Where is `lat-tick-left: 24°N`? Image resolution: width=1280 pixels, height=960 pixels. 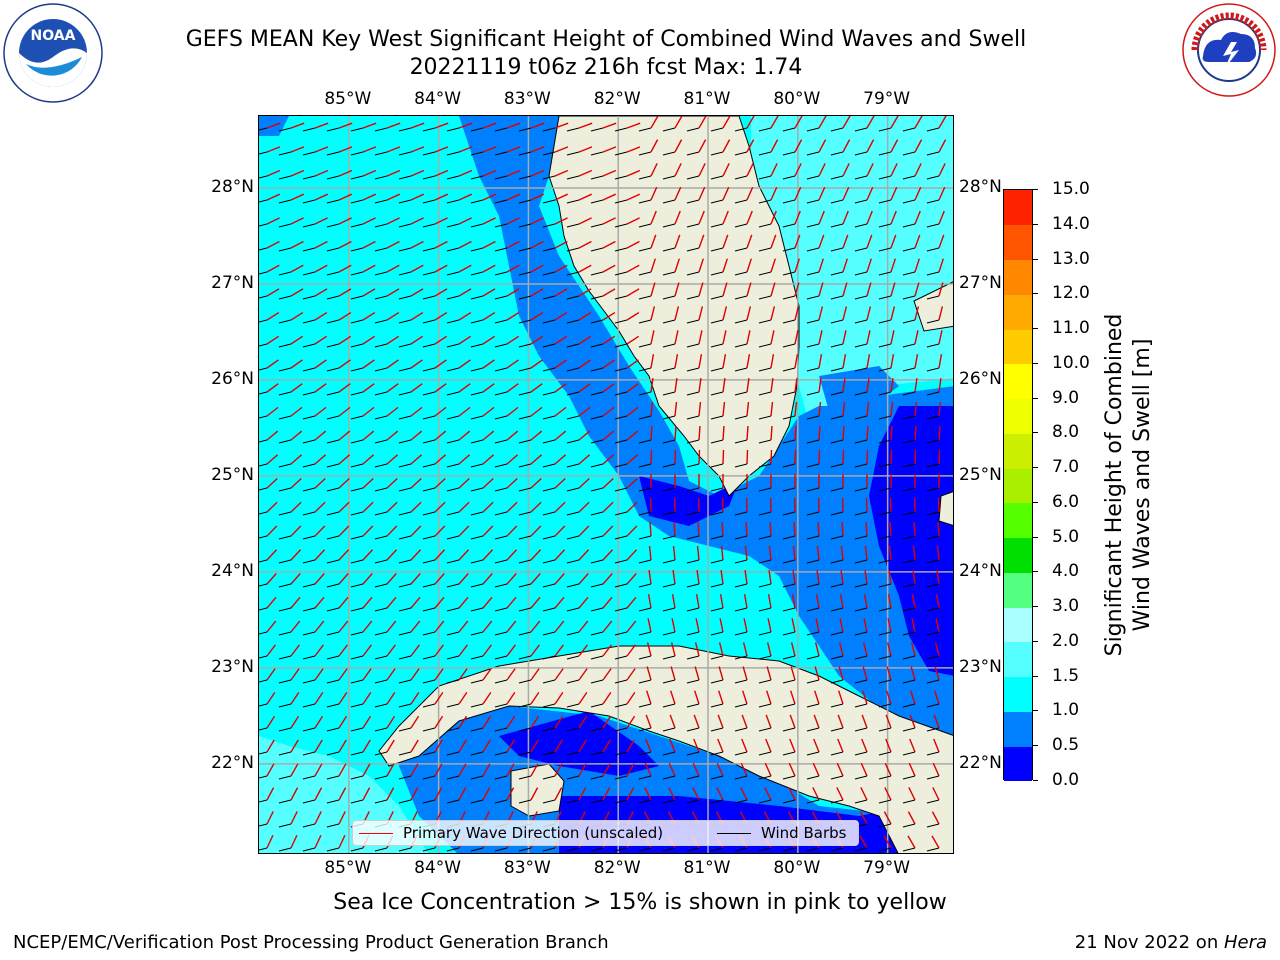 lat-tick-left: 24°N is located at coordinates (232, 570).